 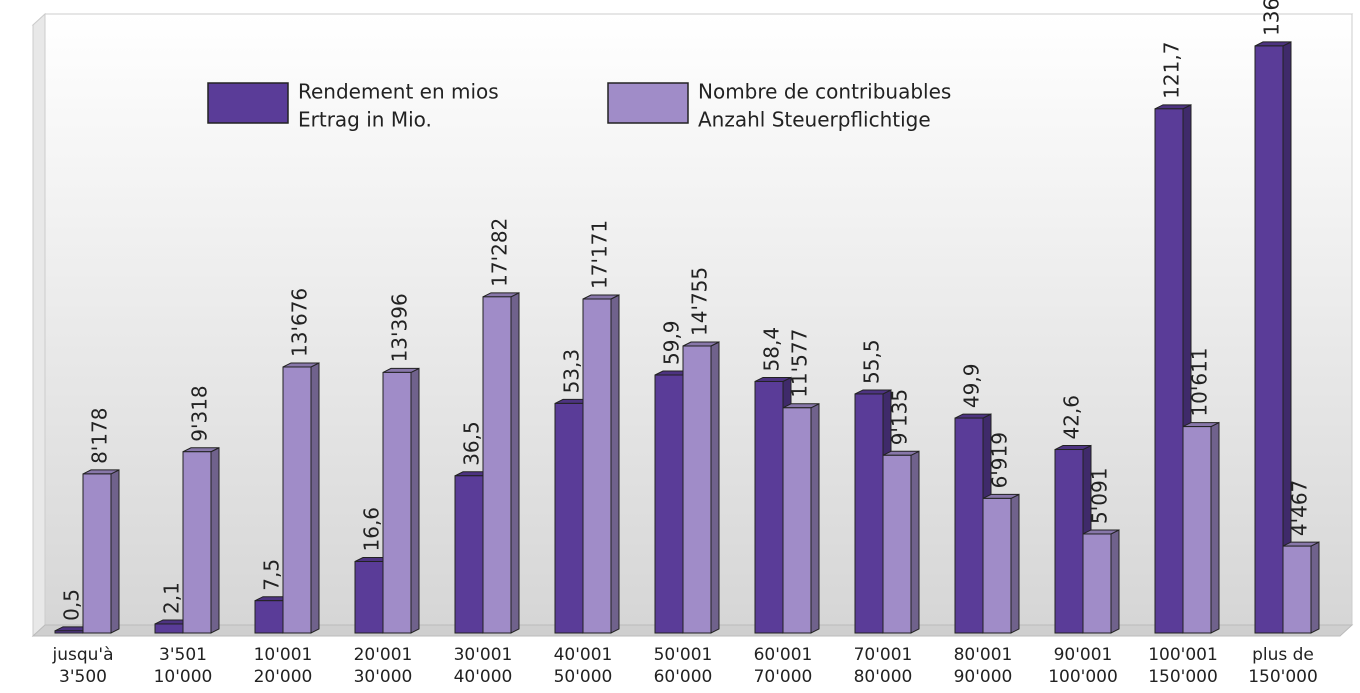 What do you see at coordinates (365, 120) in the screenshot?
I see `legend-label: Ertrag in Mio.` at bounding box center [365, 120].